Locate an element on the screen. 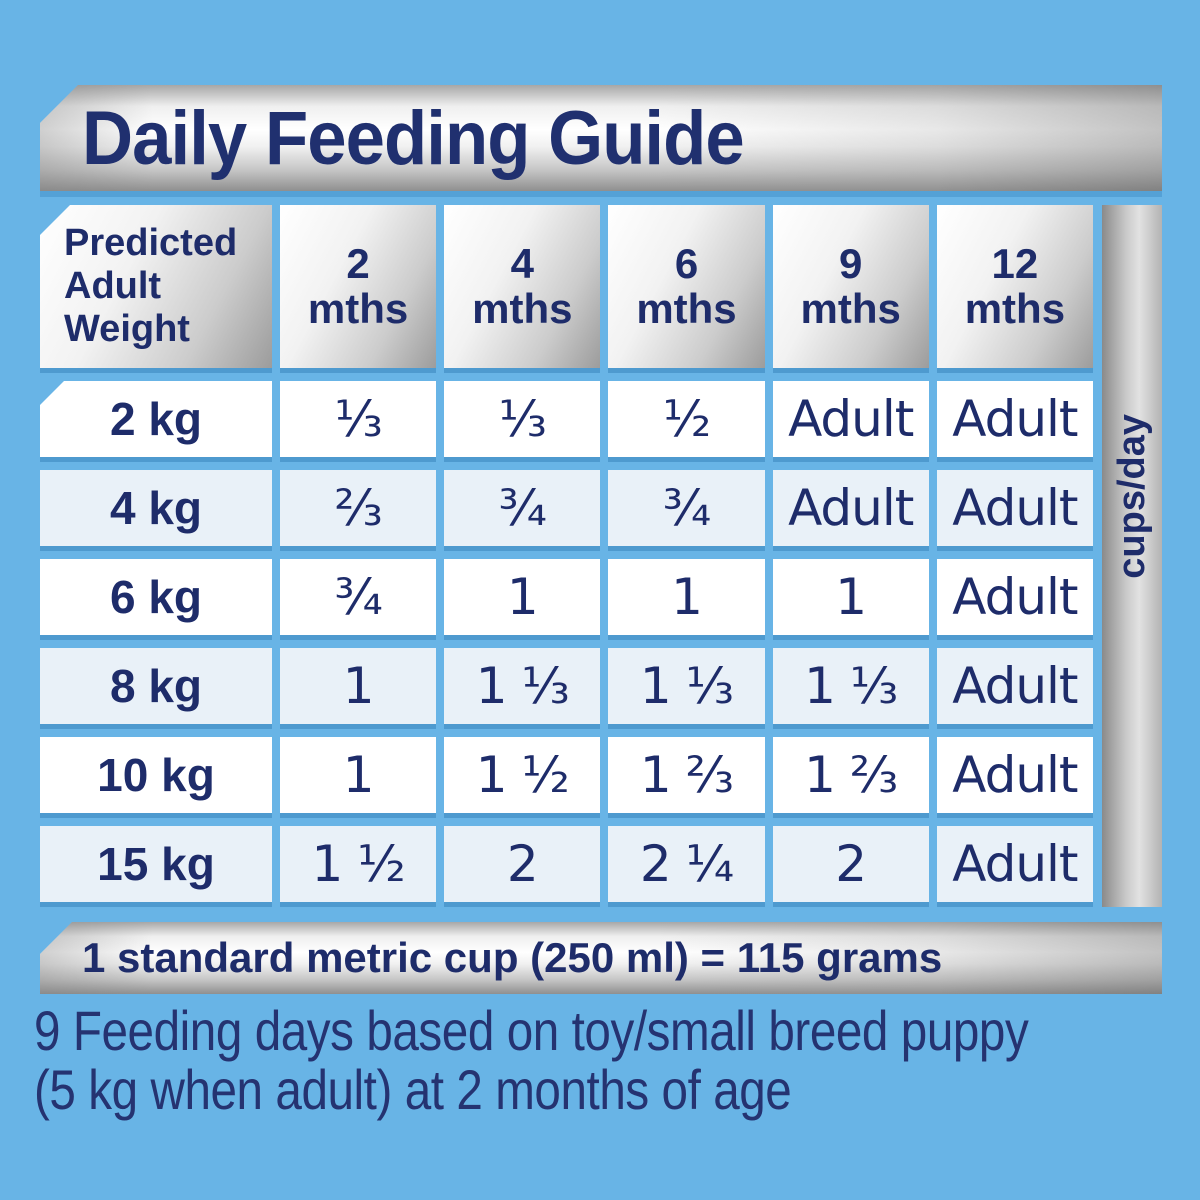  month-number: 9 is located at coordinates (851, 264).